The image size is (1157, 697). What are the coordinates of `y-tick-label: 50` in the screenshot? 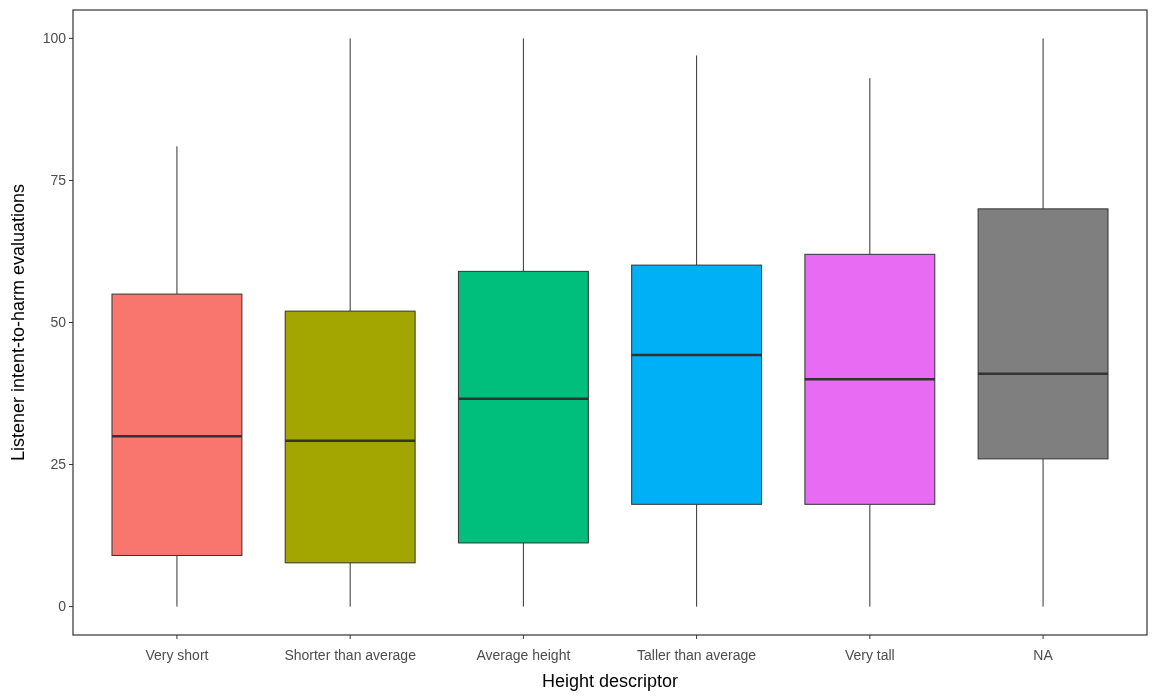 It's located at (58, 322).